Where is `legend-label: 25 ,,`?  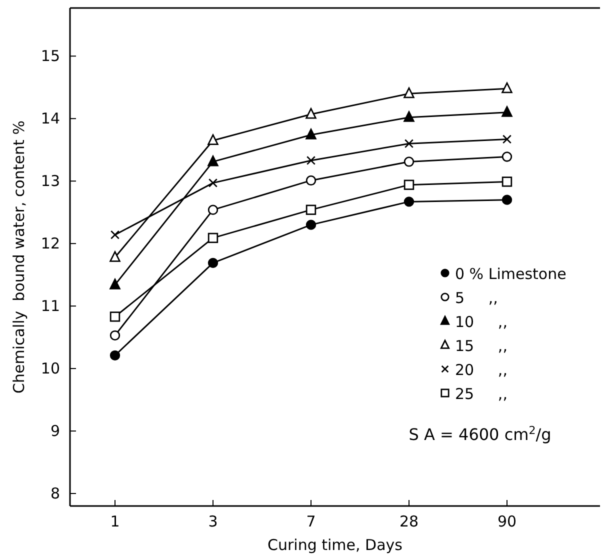 legend-label: 25 ,, is located at coordinates (481, 394).